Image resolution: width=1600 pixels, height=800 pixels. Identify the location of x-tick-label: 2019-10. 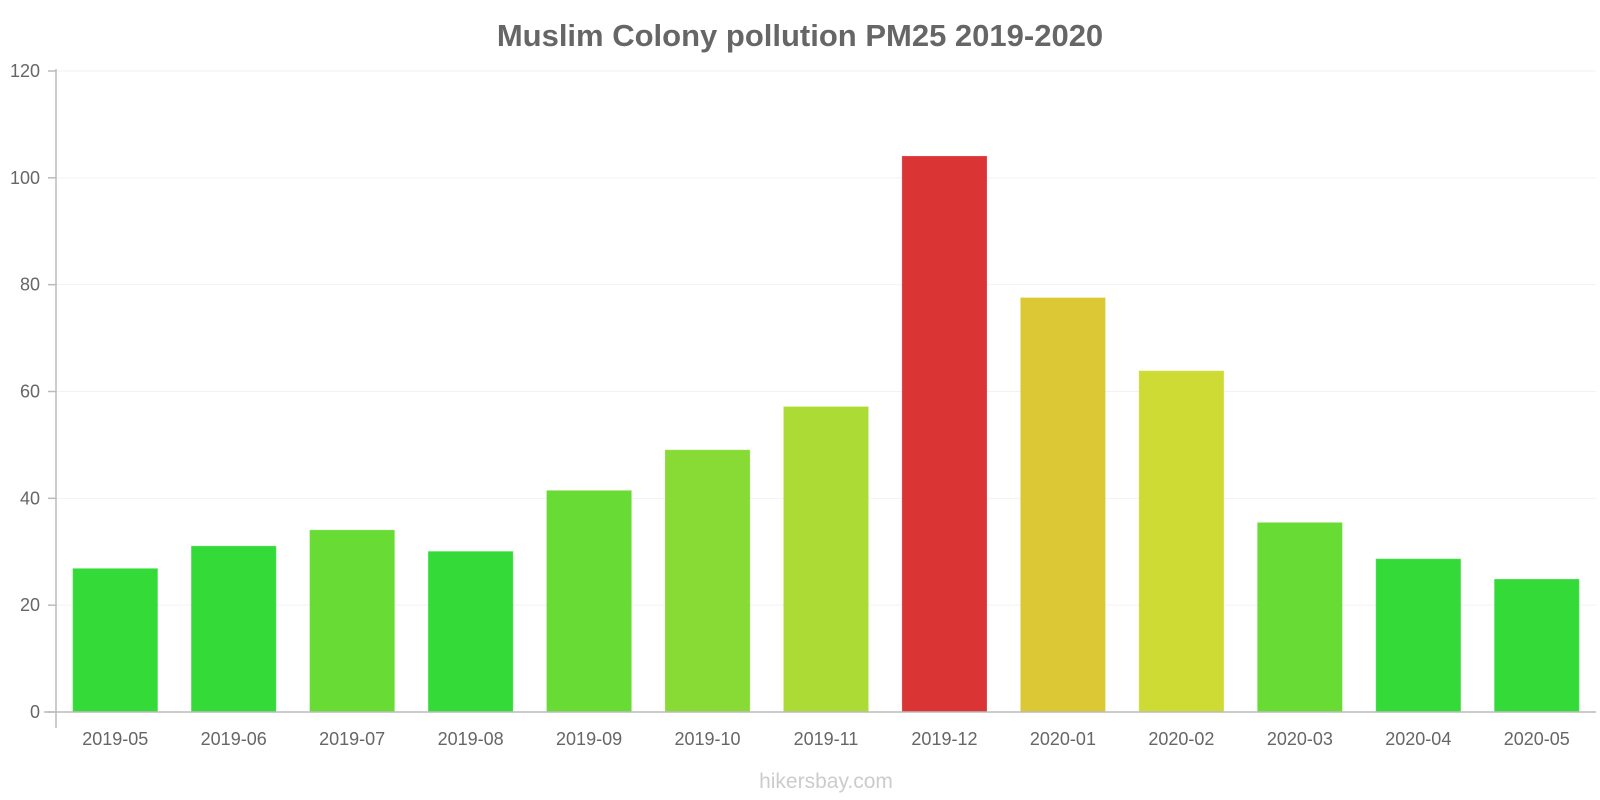
(708, 739).